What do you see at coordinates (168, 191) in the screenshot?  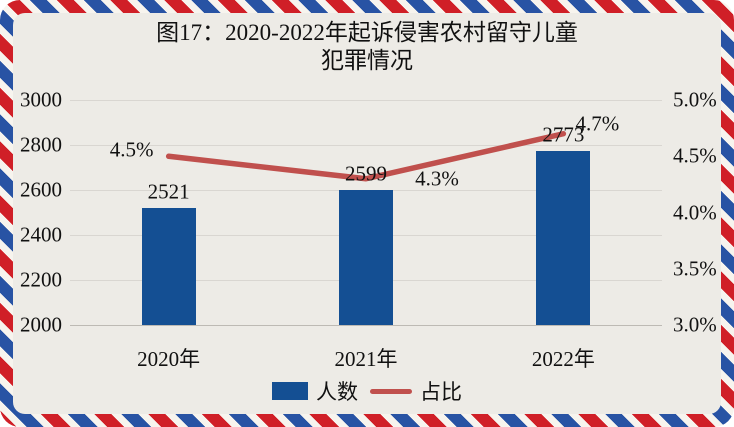 I see `bar-value-label: 2521` at bounding box center [168, 191].